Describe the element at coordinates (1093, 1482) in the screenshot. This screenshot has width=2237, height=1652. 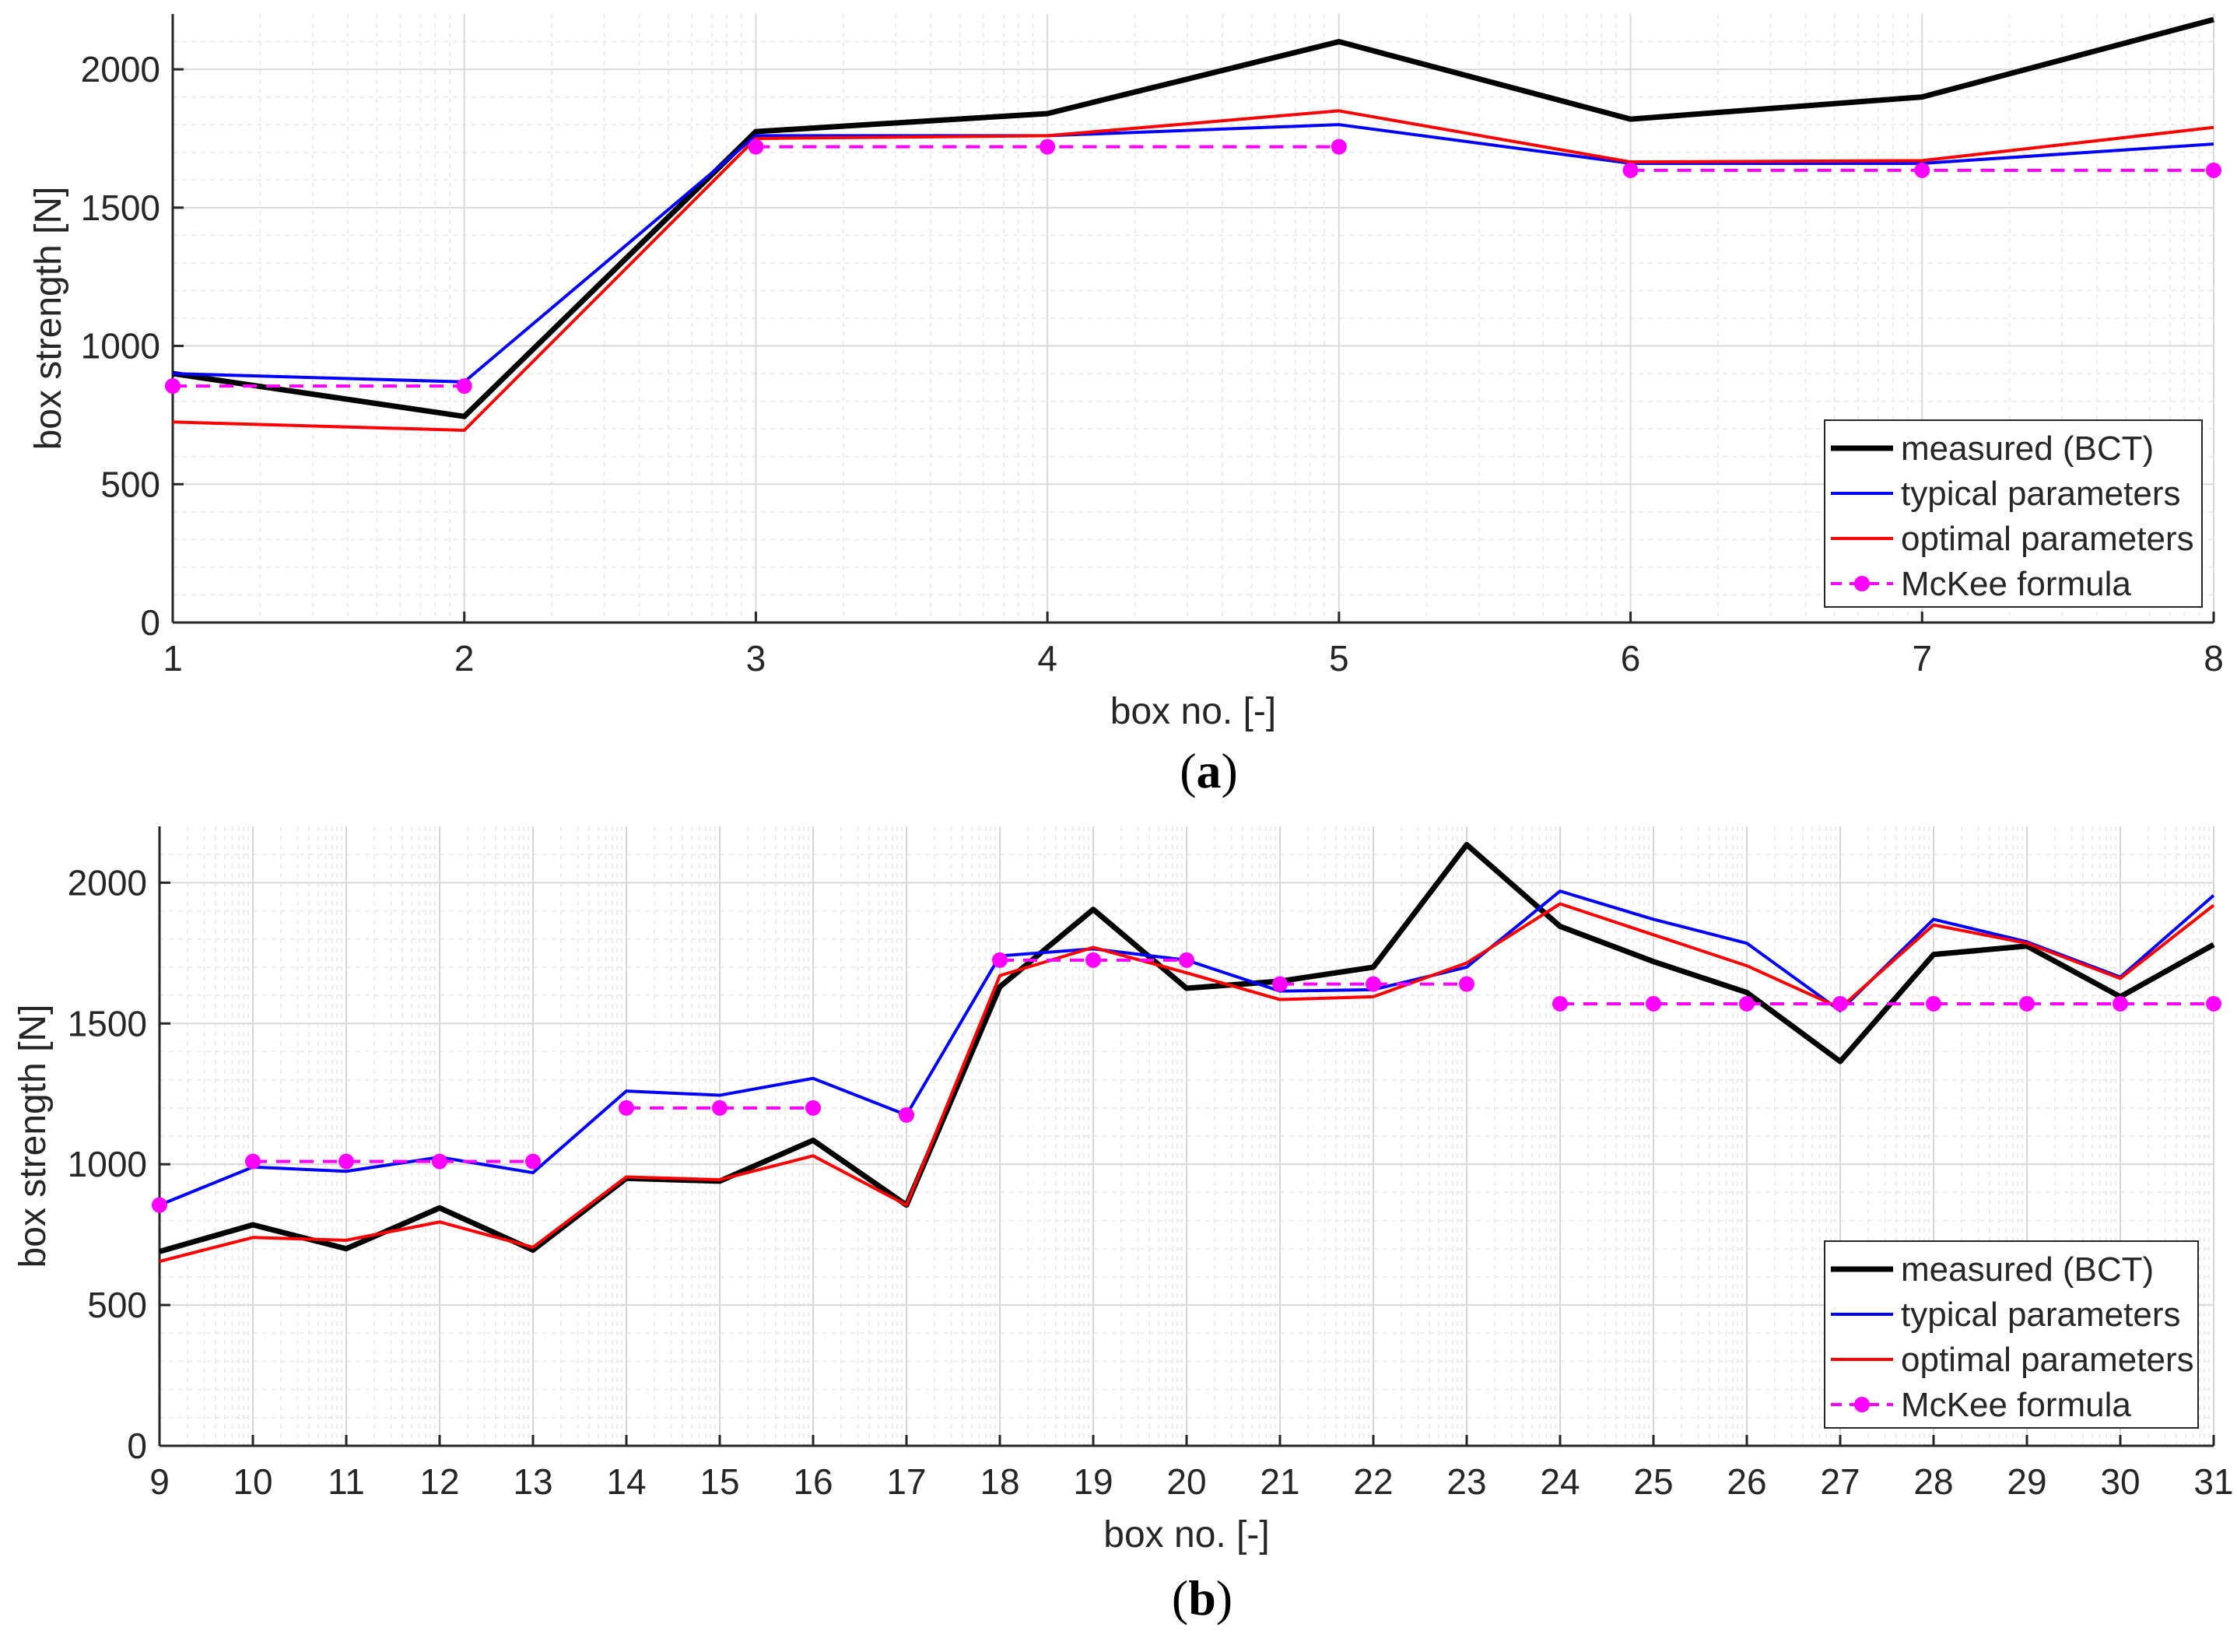
I see `x-tick-label: 19` at that location.